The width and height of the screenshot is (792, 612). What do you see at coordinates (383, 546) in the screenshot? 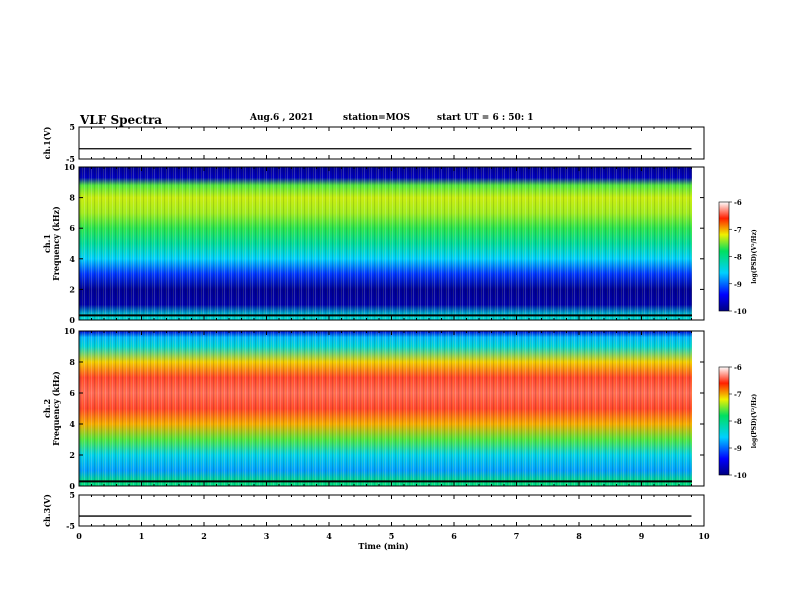
I see `x-axis-label: Time (min)` at bounding box center [383, 546].